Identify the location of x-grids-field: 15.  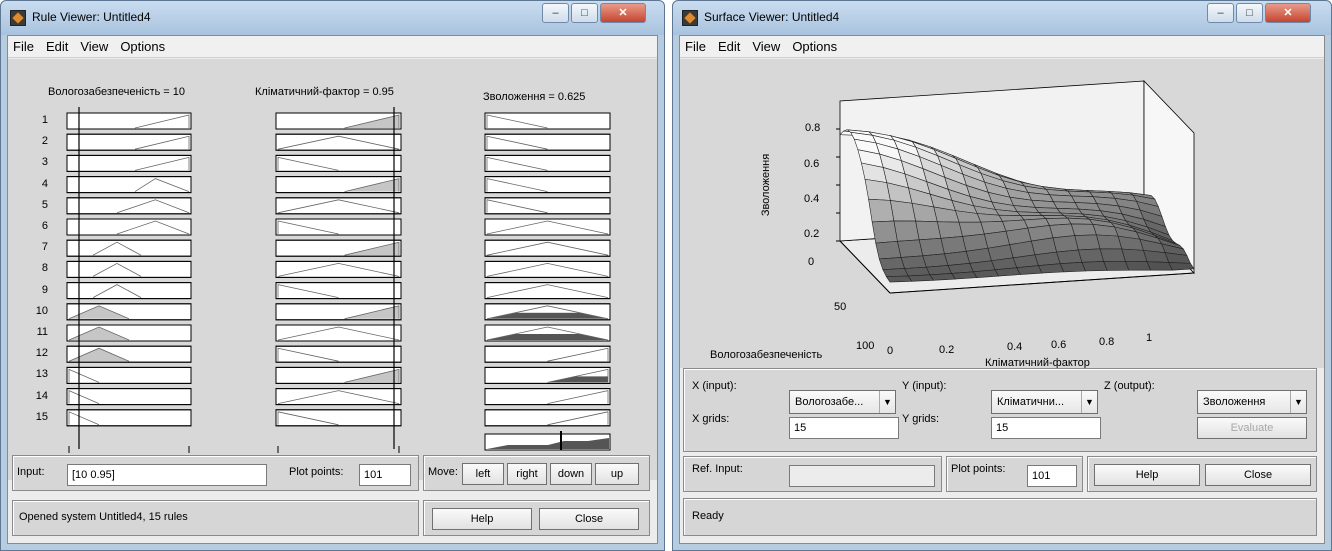
(844, 428).